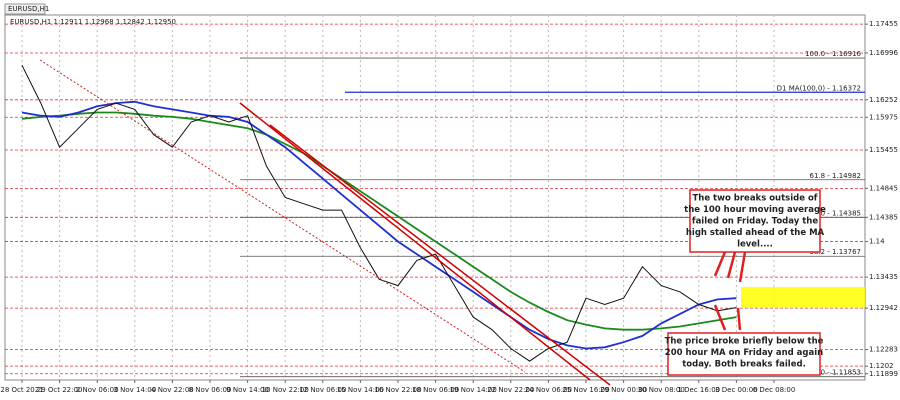 This screenshot has width=900, height=400. I want to click on y-tick-label: 1.14845, so click(883, 188).